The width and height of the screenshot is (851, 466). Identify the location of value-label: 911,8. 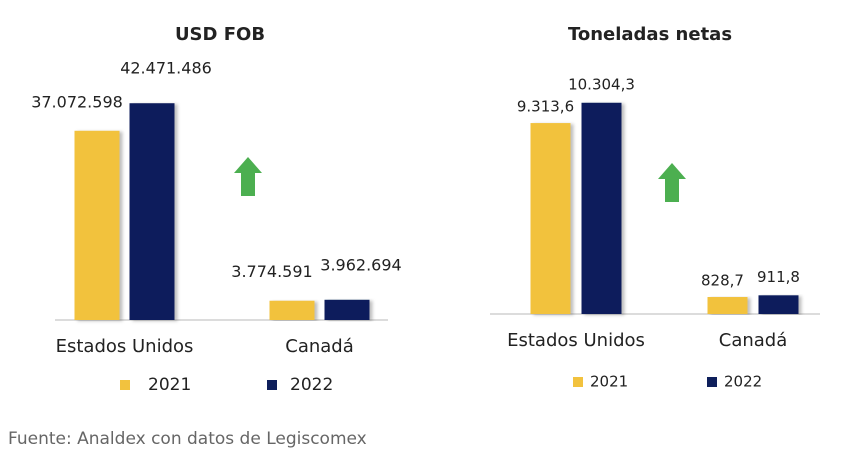
(778, 277).